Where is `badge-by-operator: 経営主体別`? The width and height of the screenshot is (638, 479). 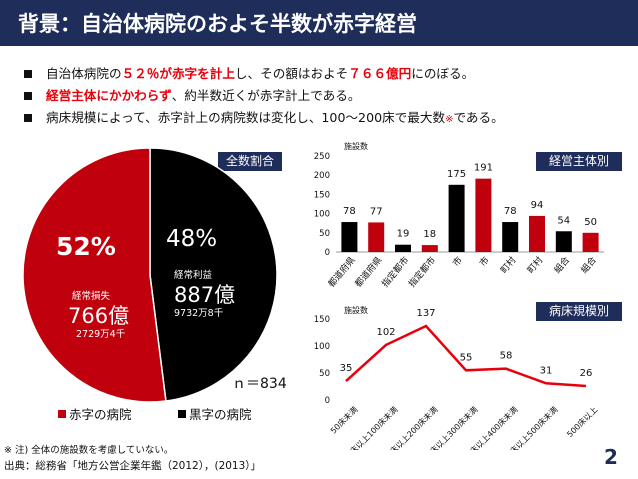 badge-by-operator: 経営主体別 is located at coordinates (579, 161).